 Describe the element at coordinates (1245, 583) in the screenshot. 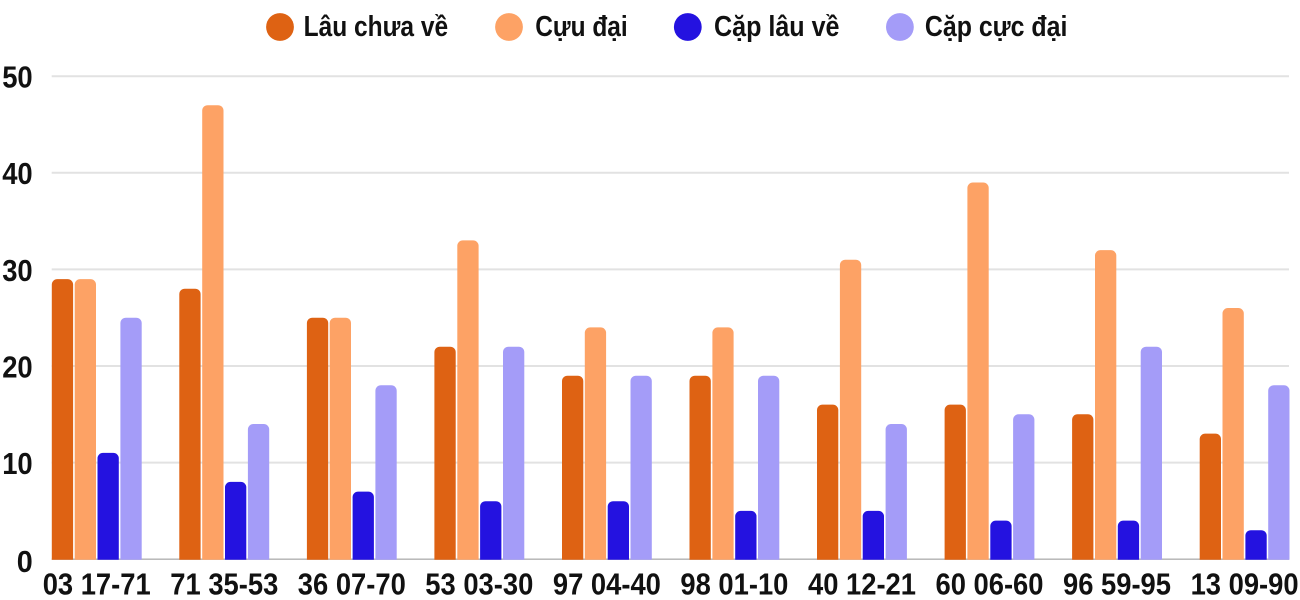

I see `svg-text: 13 09-90` at that location.